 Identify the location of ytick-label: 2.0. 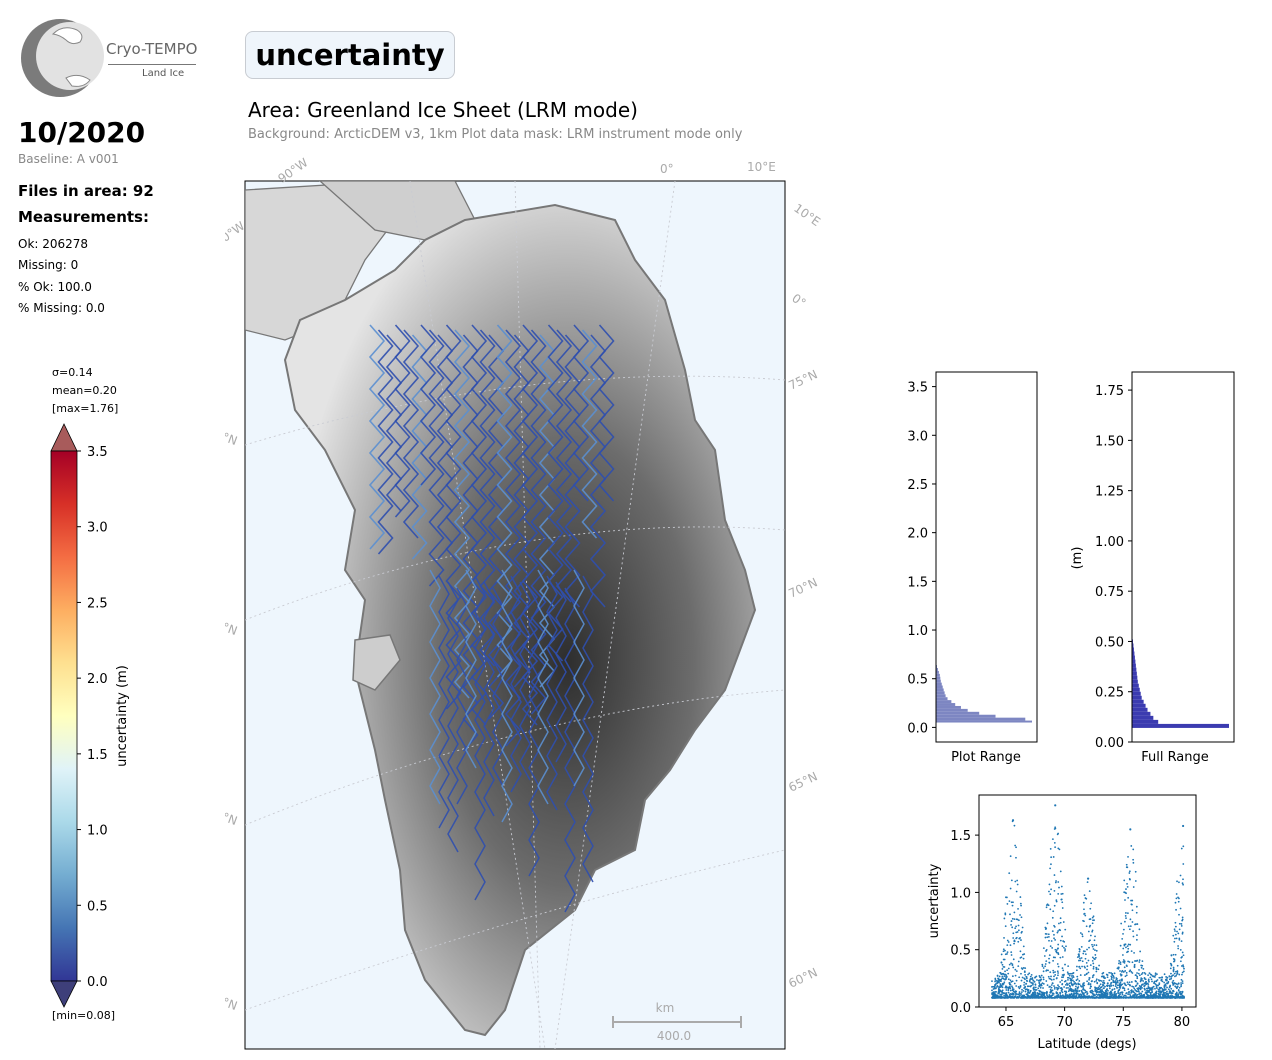
(917, 534).